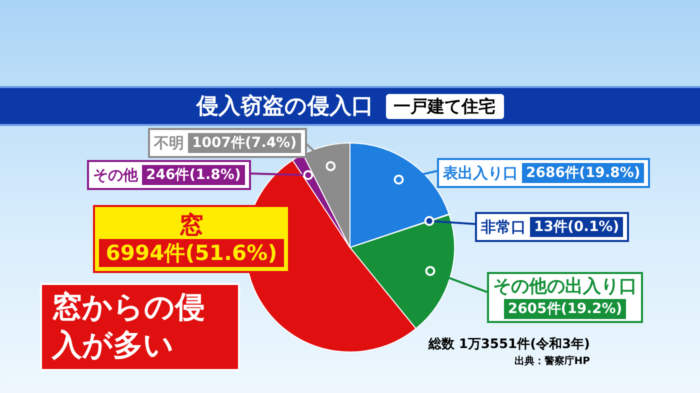  Describe the element at coordinates (191, 253) in the screenshot. I see `data-label: 6994件(51.6%)` at that location.